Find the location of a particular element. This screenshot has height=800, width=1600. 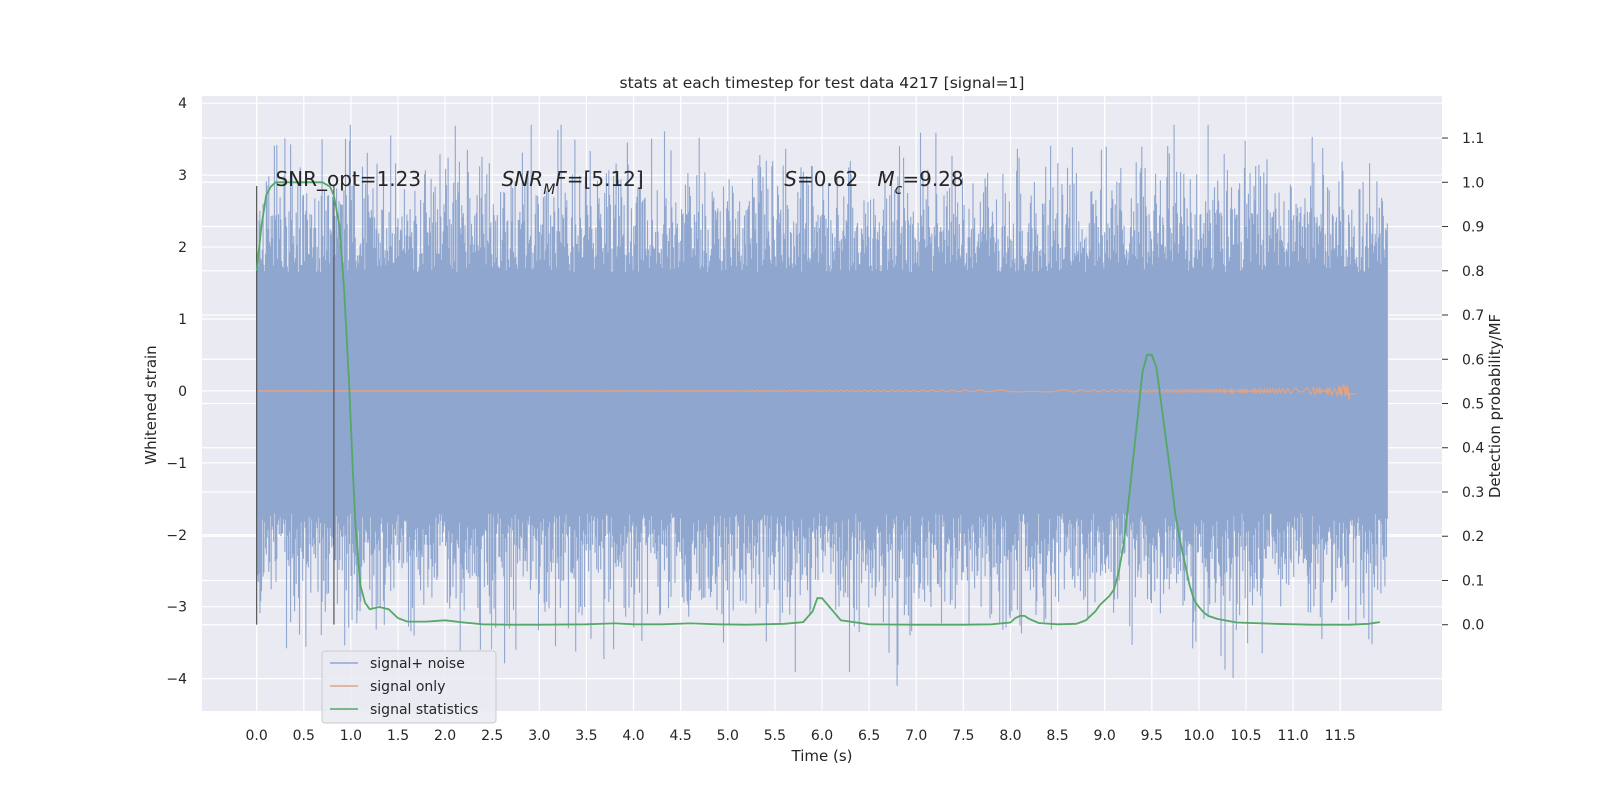

y-right-tick-label: 0.6 is located at coordinates (1473, 360).